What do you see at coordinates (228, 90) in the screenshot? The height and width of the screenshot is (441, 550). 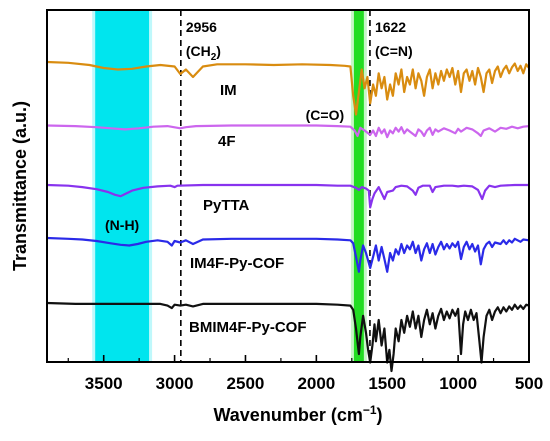 I see `series-label: IM` at bounding box center [228, 90].